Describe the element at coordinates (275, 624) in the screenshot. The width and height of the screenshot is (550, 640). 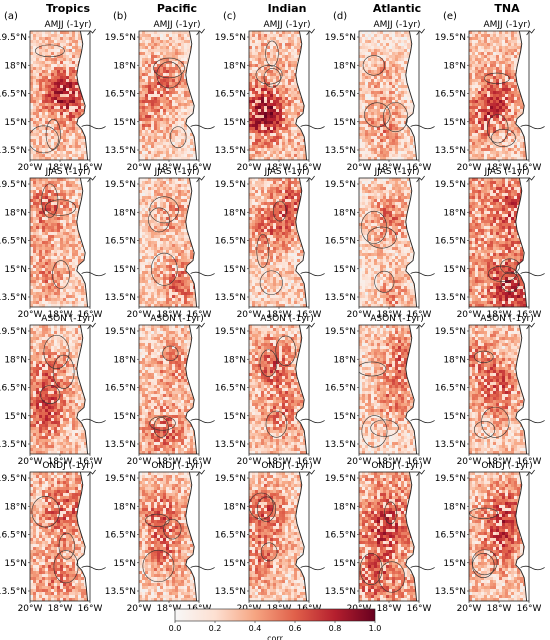
I see `colorbar: 0.0 0.2 0.4 0.6 0.8 1.0 corr` at that location.